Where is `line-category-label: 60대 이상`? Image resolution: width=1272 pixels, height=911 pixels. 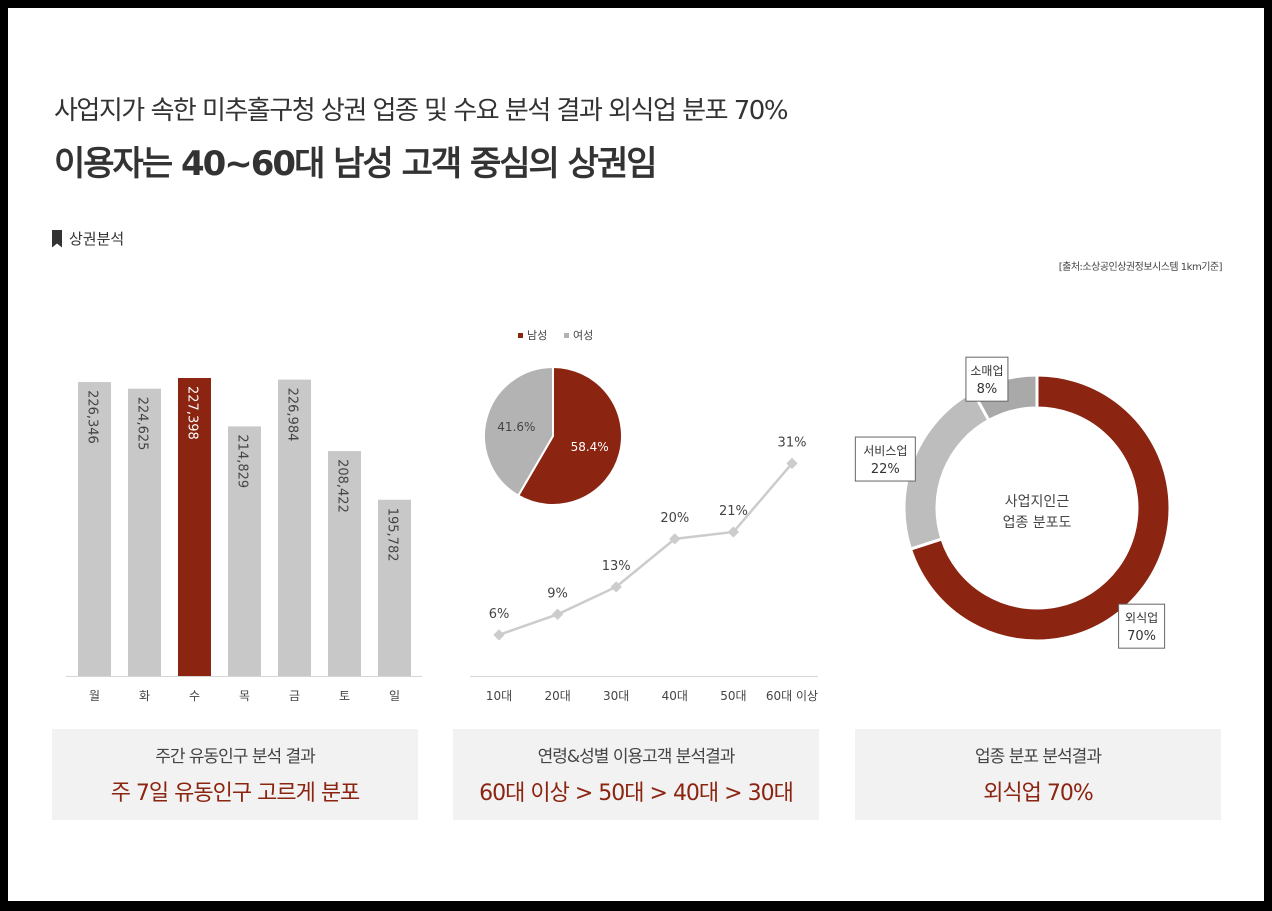 line-category-label: 60대 이상 is located at coordinates (792, 696).